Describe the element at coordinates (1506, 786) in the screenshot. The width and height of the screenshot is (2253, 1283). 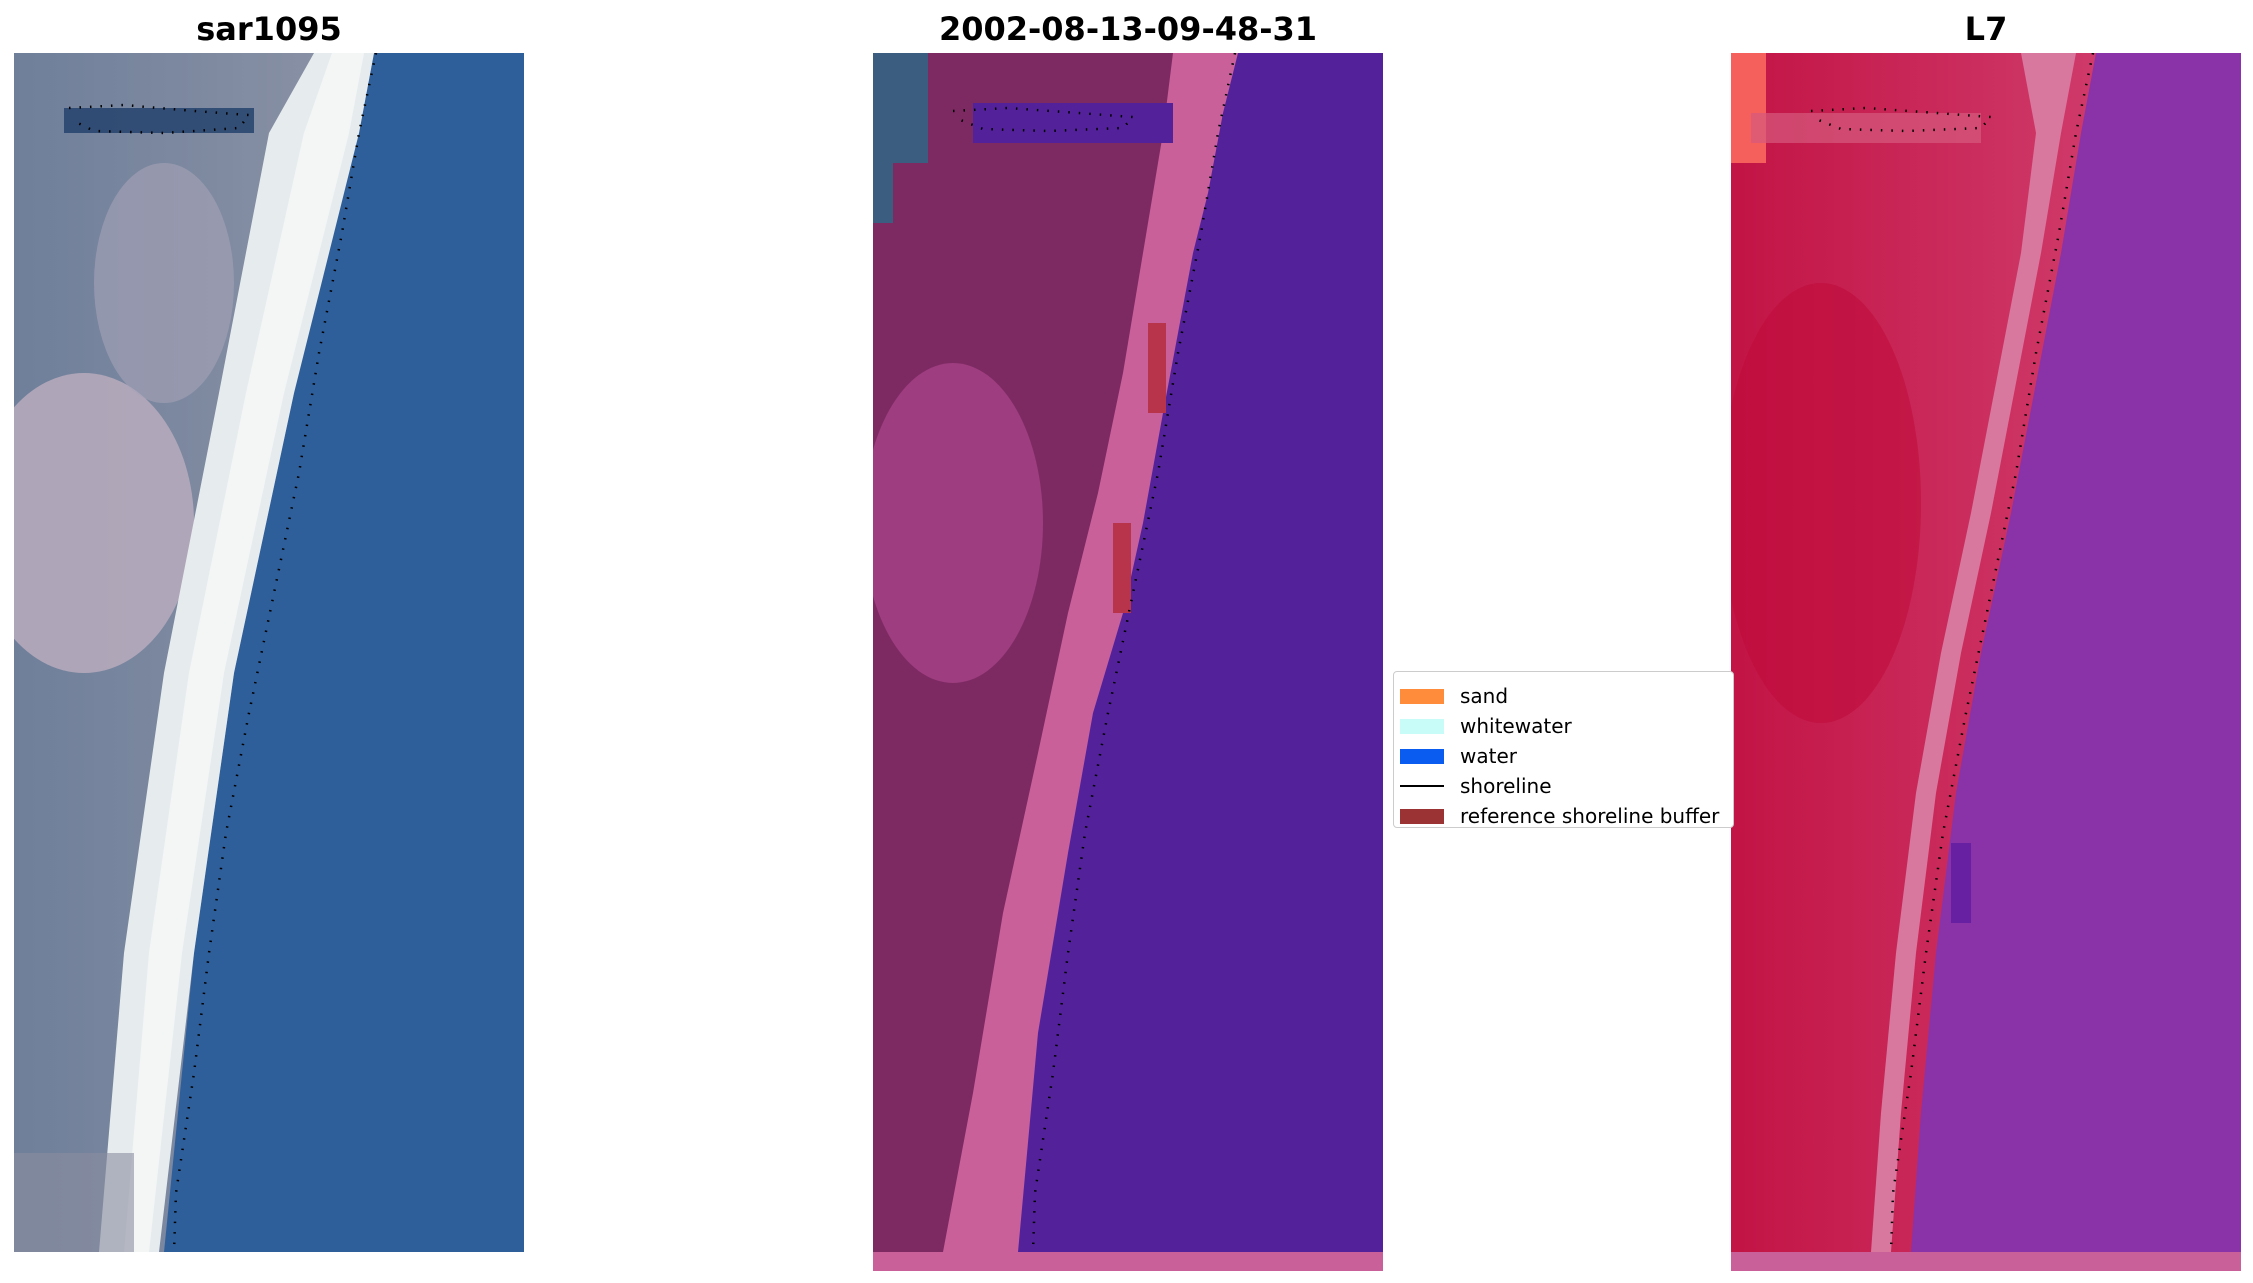
I see `legend-label-shoreline: shoreline` at that location.